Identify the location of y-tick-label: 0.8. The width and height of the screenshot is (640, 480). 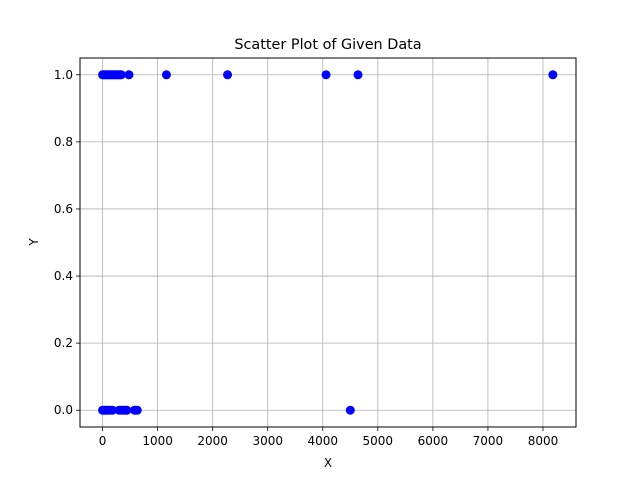
(63, 142).